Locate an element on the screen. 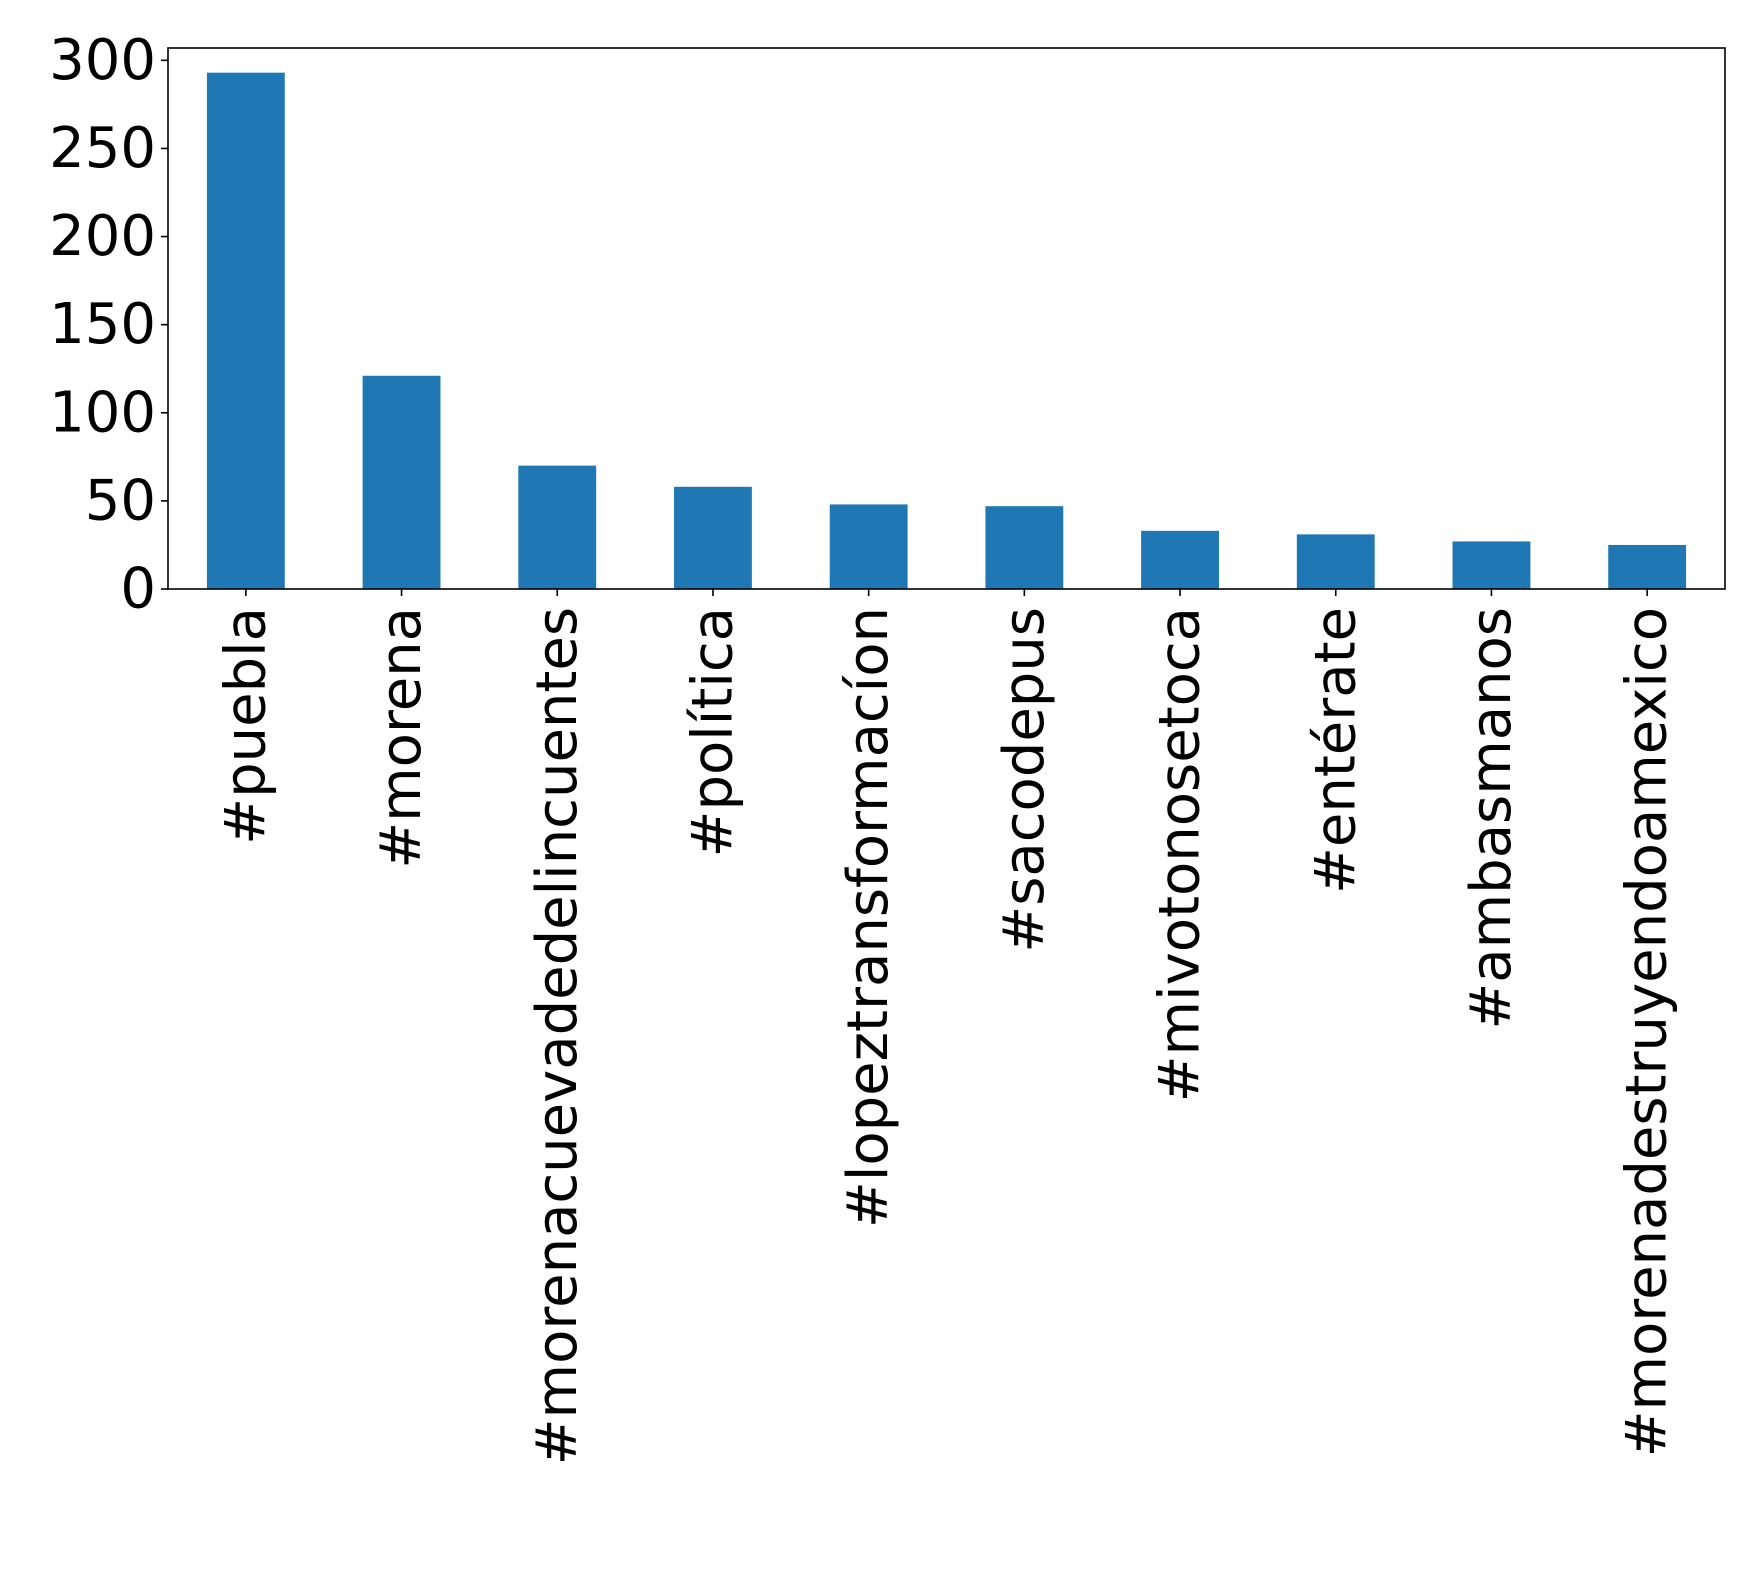  y-tick-label: 0 is located at coordinates (138, 589).